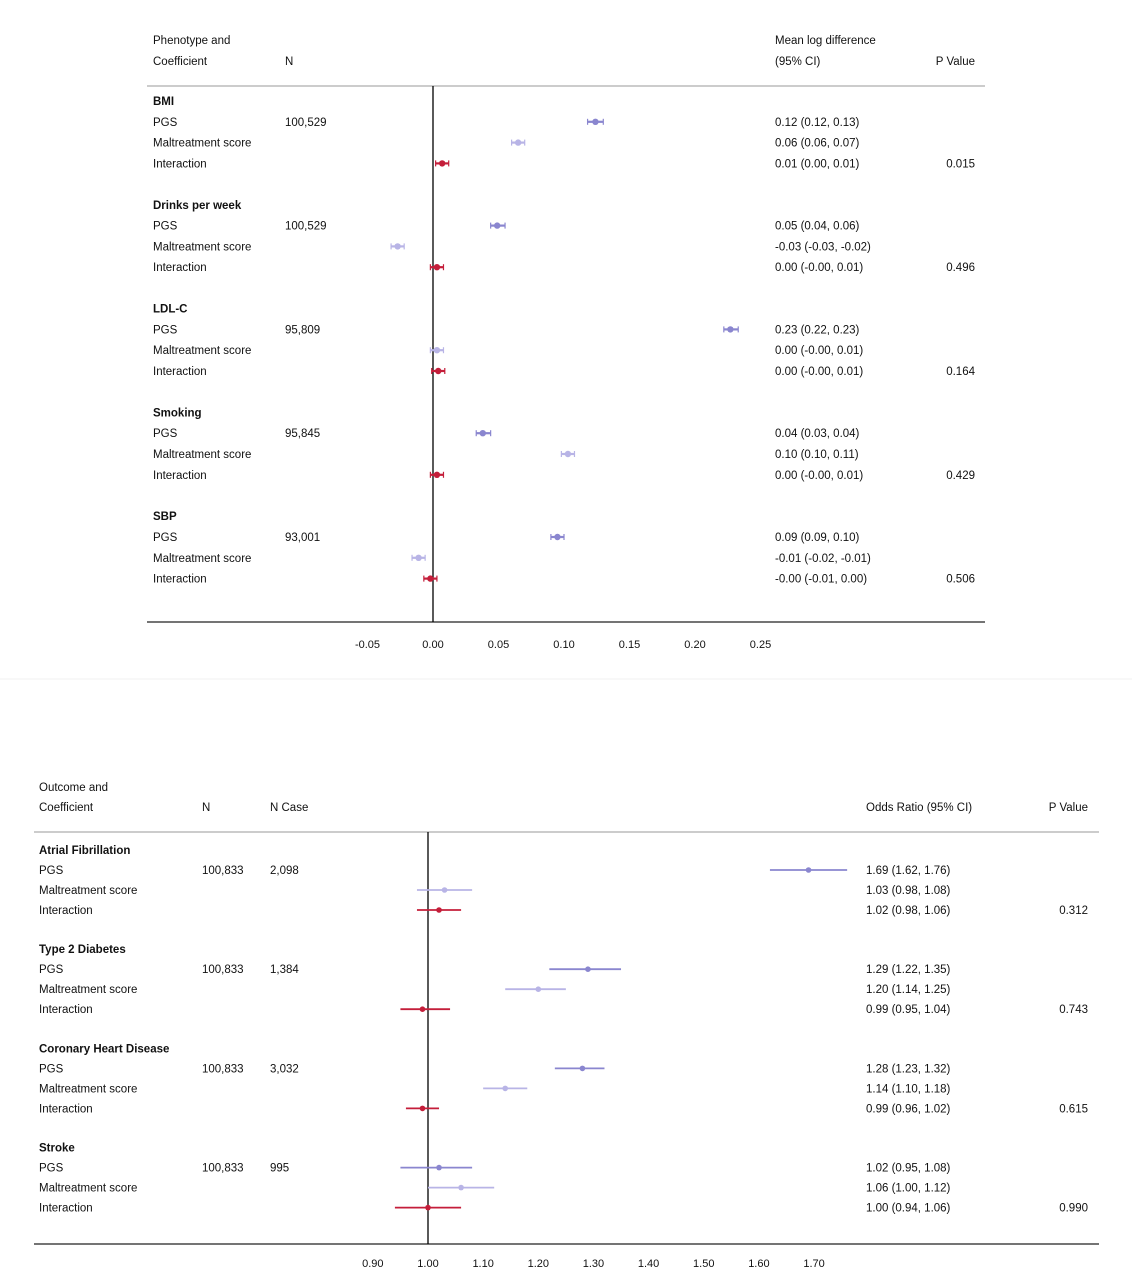 This screenshot has height=1280, width=1132. I want to click on row-estimate-text: 0.99 (0.95, 1.04), so click(908, 1010).